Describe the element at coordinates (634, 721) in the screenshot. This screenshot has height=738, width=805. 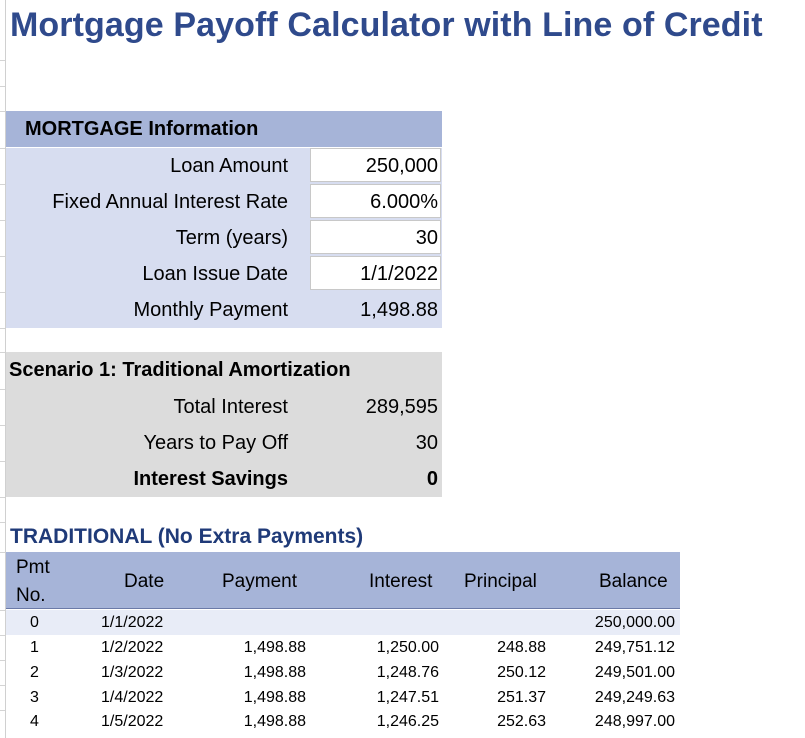
I see `table-cell-balance: 248,997.00` at that location.